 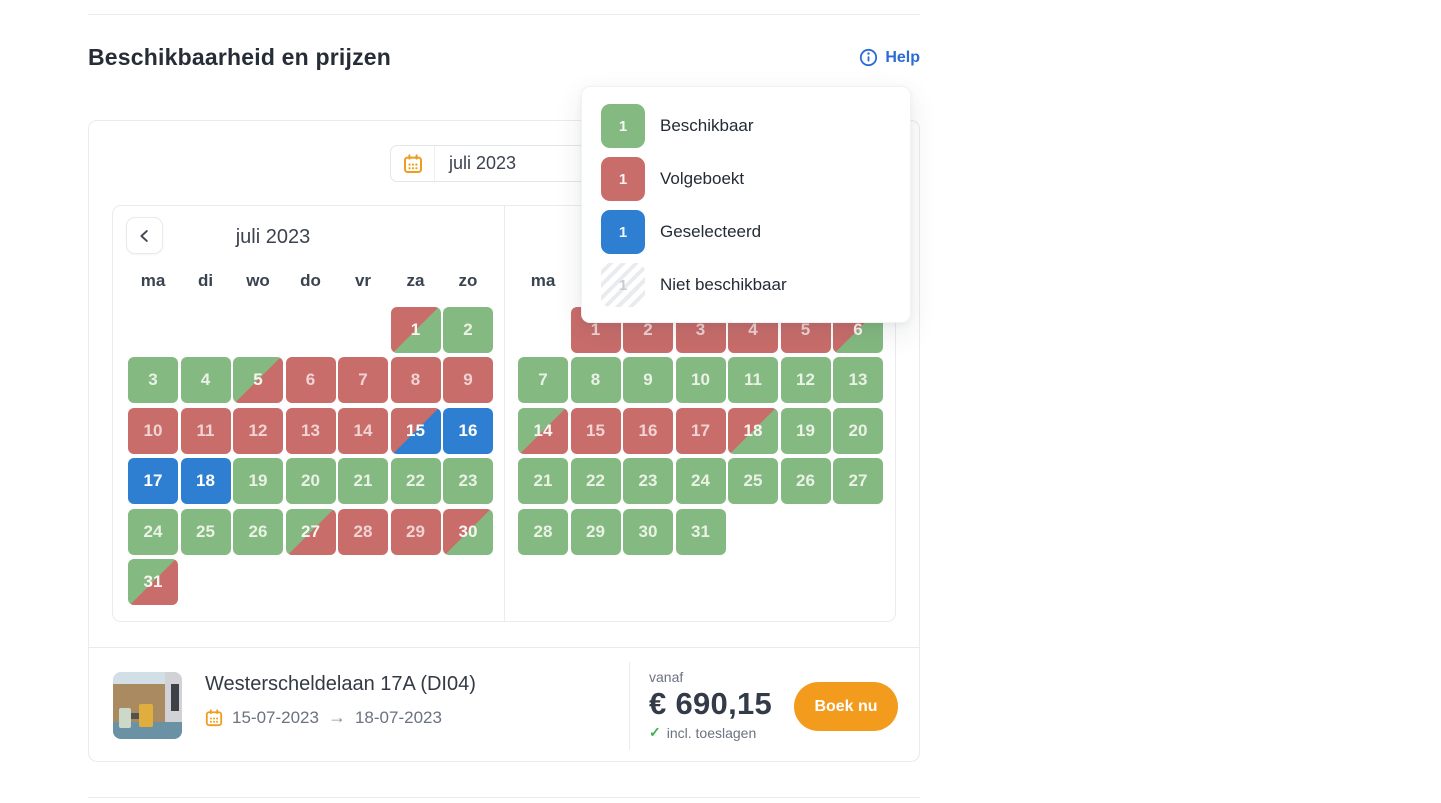 I want to click on day-cell: 2, so click(x=468, y=330).